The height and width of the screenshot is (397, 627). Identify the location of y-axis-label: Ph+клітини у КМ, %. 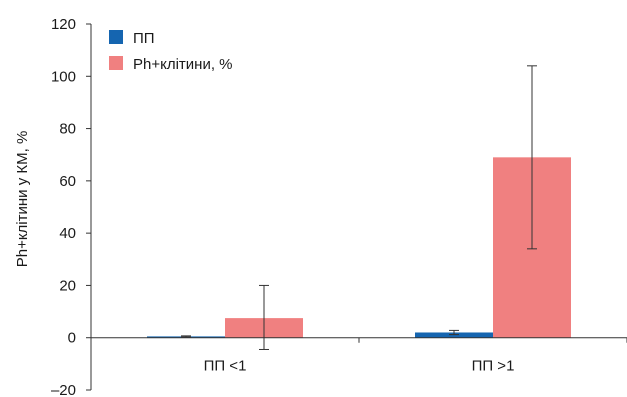
(22, 199).